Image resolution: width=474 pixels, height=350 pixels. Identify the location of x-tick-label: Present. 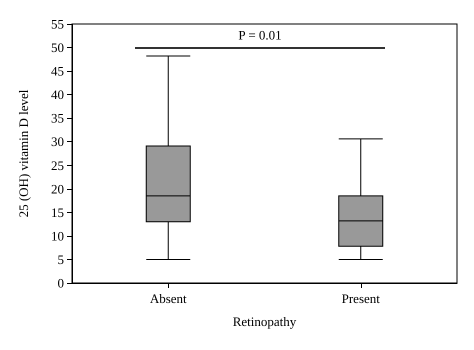
(361, 298).